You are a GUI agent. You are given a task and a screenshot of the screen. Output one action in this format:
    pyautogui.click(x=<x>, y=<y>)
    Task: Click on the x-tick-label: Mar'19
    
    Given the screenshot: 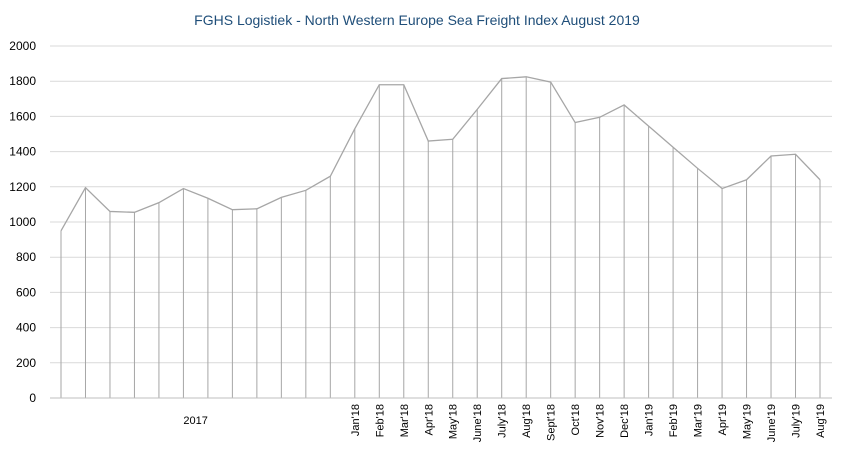 What is the action you would take?
    pyautogui.click(x=699, y=420)
    